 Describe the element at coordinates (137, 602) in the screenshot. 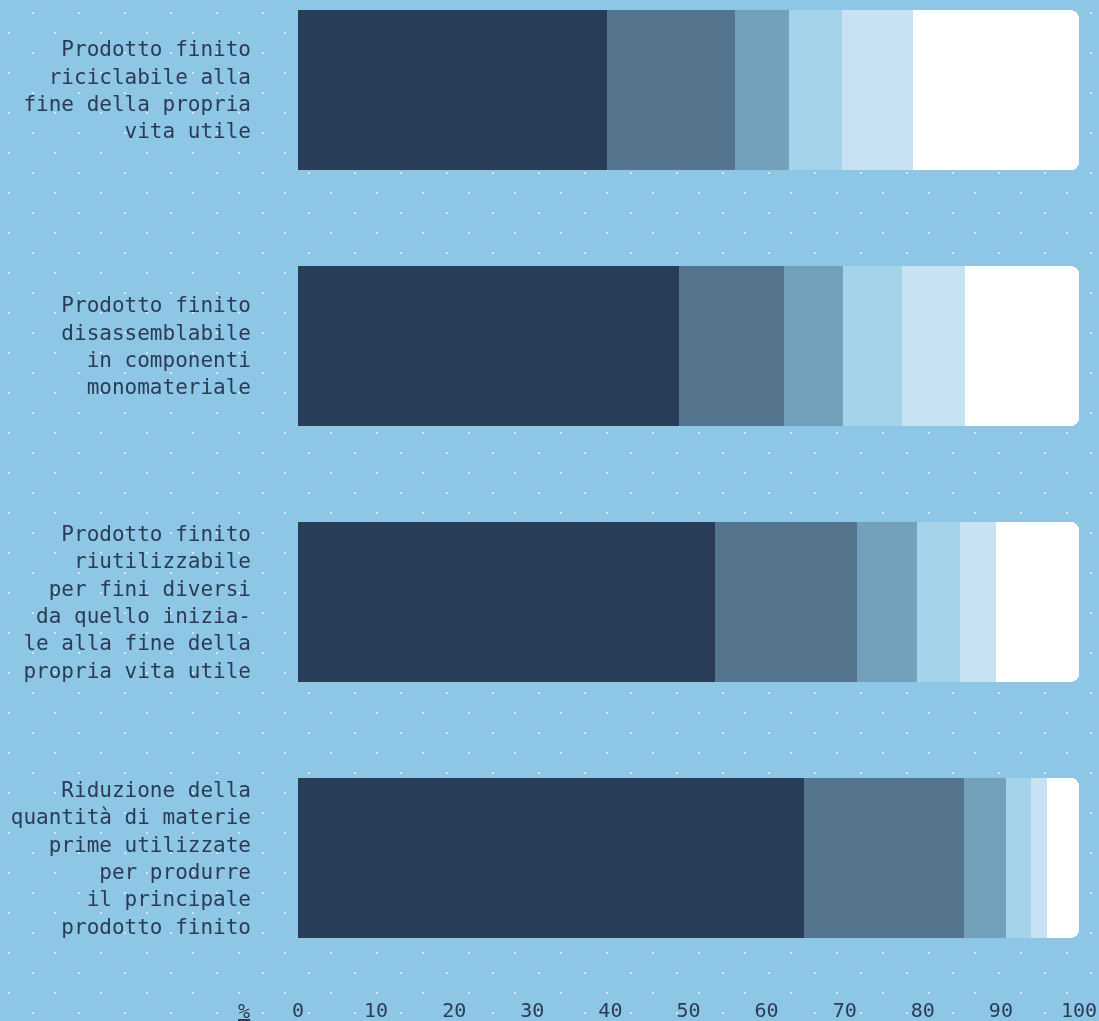

I see `y-tick-label: Prodotto finito riutilizzabile per fini diversi da quello inizia- le alla fine della propria vita utile` at that location.